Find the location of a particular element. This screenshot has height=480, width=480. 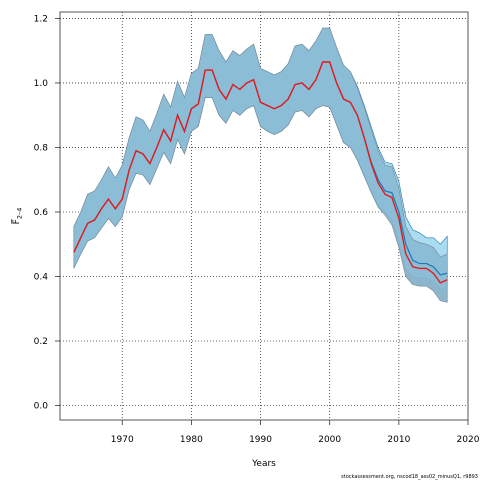

x-tick-label: 1990 is located at coordinates (260, 440).